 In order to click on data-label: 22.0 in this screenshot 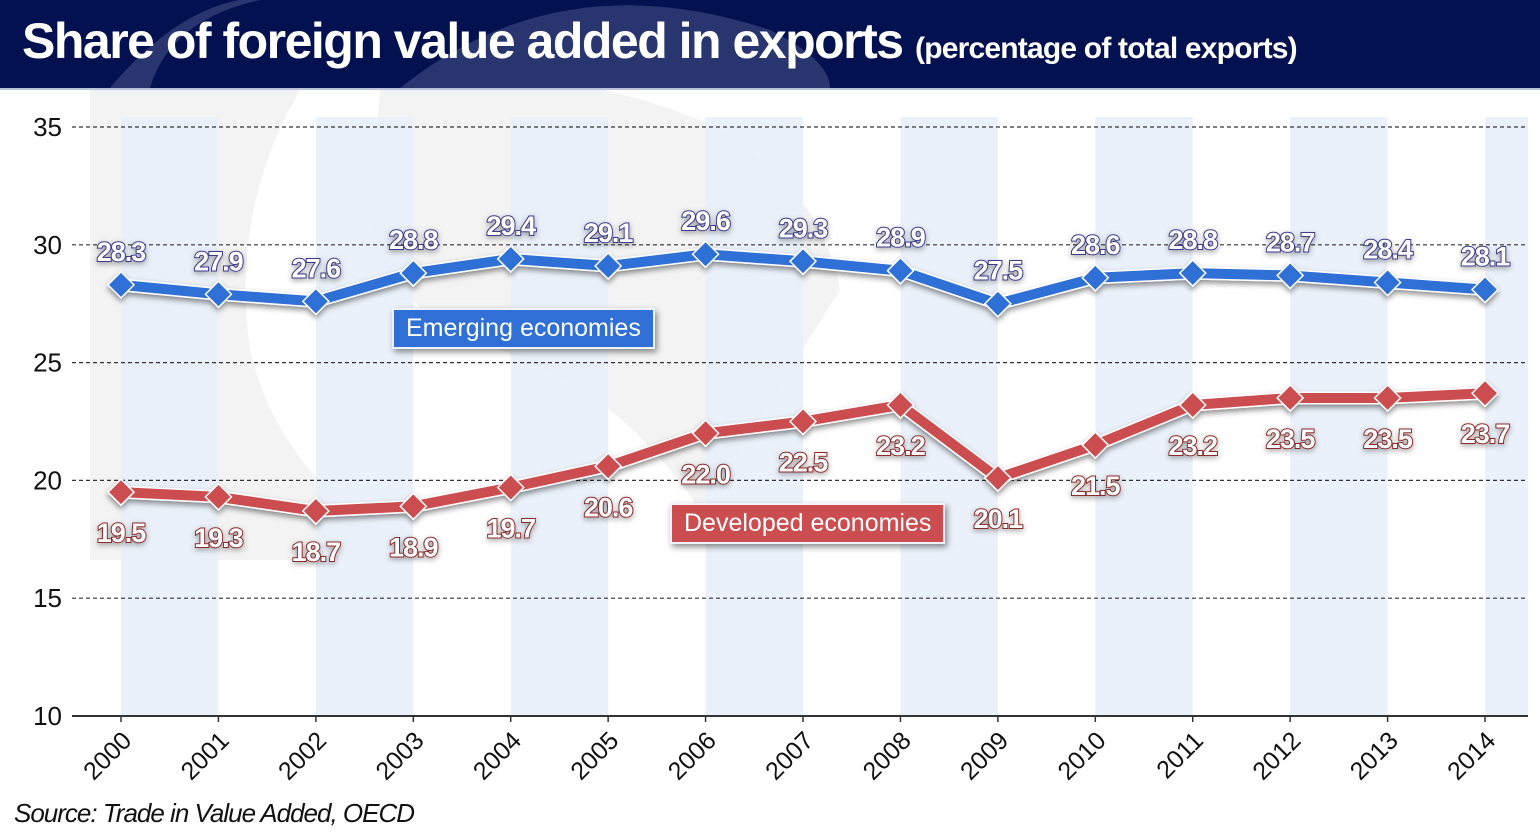, I will do `click(705, 474)`.